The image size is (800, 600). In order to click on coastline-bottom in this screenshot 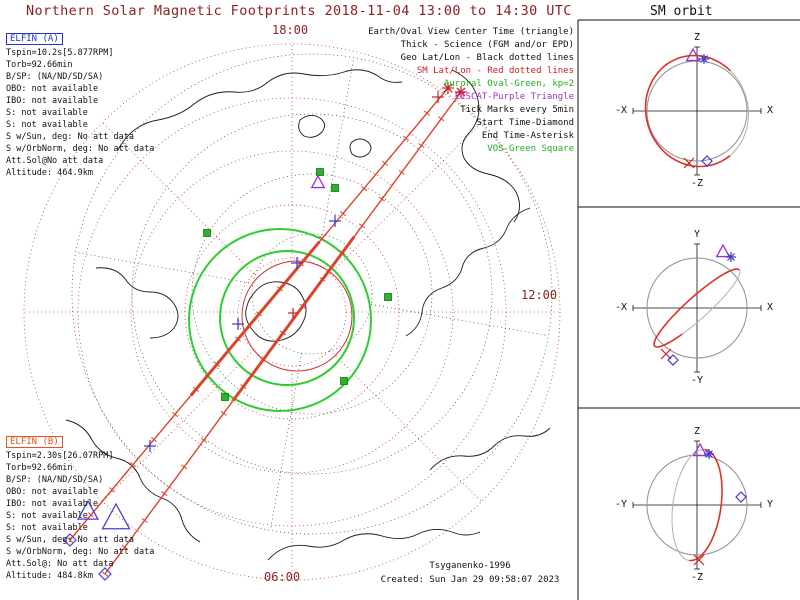, I will do `click(374, 545)`.